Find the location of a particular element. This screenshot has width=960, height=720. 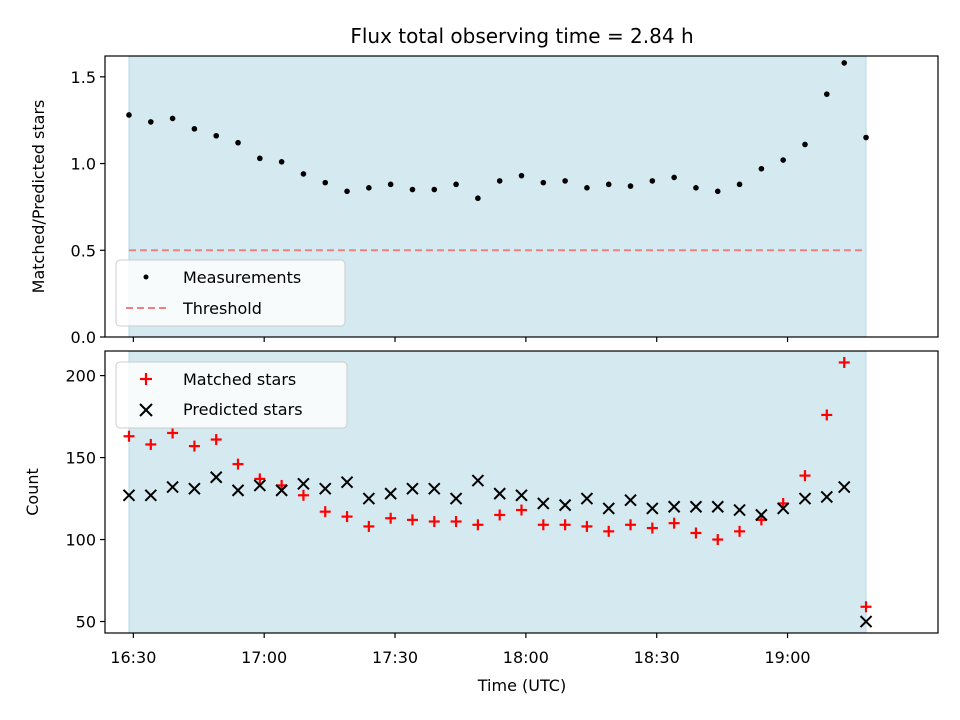

y-tick-label: 100 is located at coordinates (80, 540).